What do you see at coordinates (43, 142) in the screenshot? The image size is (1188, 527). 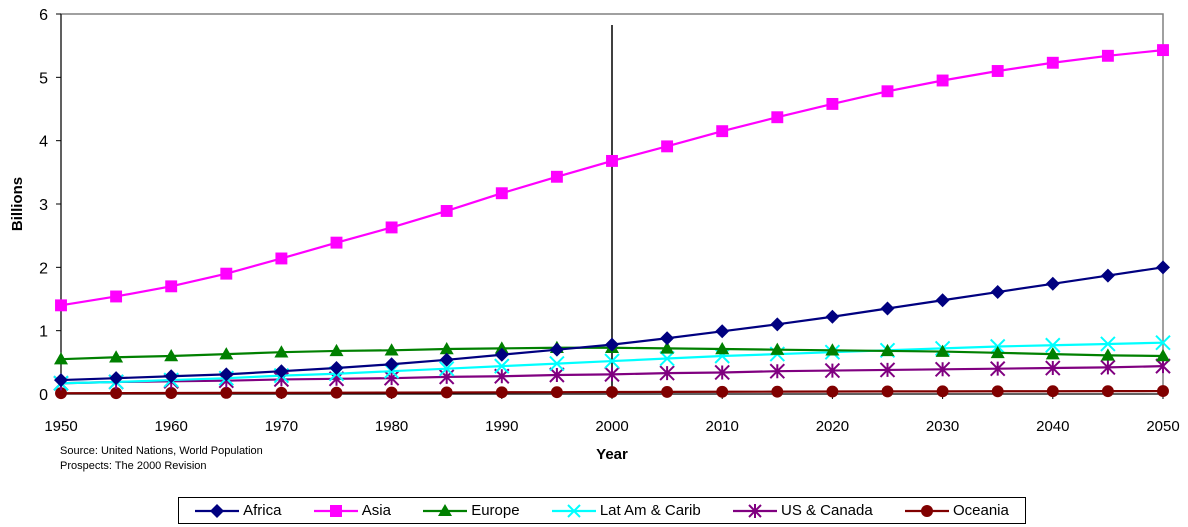 I see `y-tick-label: 4` at bounding box center [43, 142].